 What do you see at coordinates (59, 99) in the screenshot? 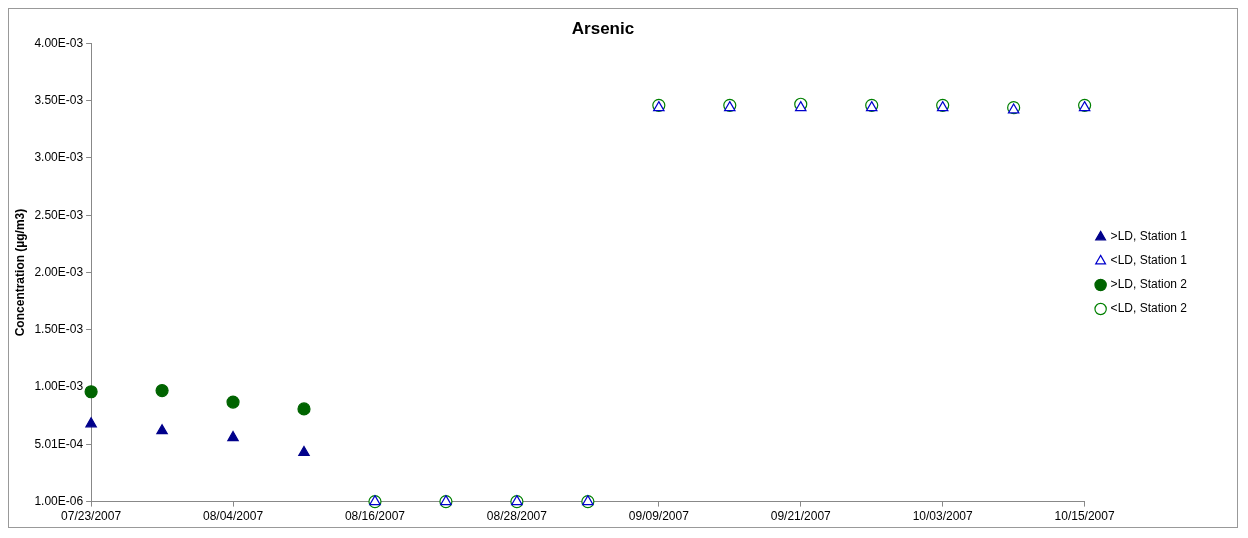
I see `y-tick-label: 3.50E-03` at bounding box center [59, 99].